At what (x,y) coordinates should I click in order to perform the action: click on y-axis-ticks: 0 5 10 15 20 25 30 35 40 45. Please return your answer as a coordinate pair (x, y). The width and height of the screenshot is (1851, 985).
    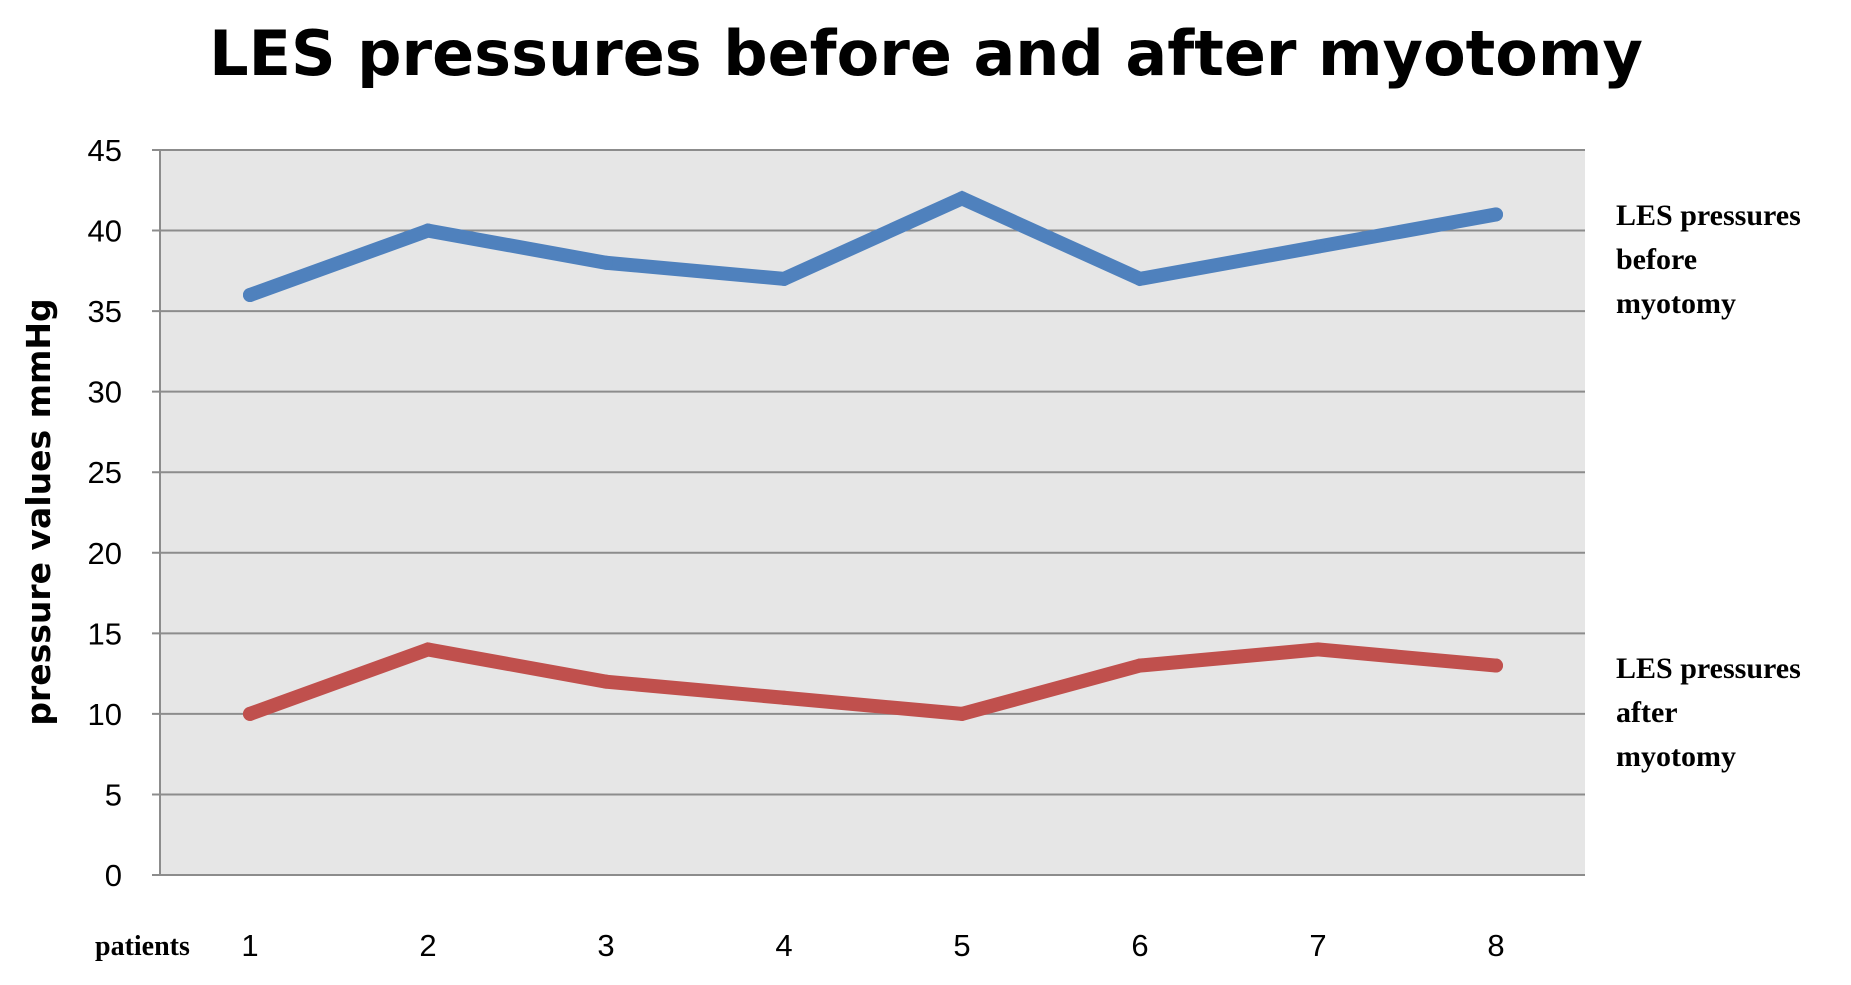
    Looking at the image, I should click on (105, 513).